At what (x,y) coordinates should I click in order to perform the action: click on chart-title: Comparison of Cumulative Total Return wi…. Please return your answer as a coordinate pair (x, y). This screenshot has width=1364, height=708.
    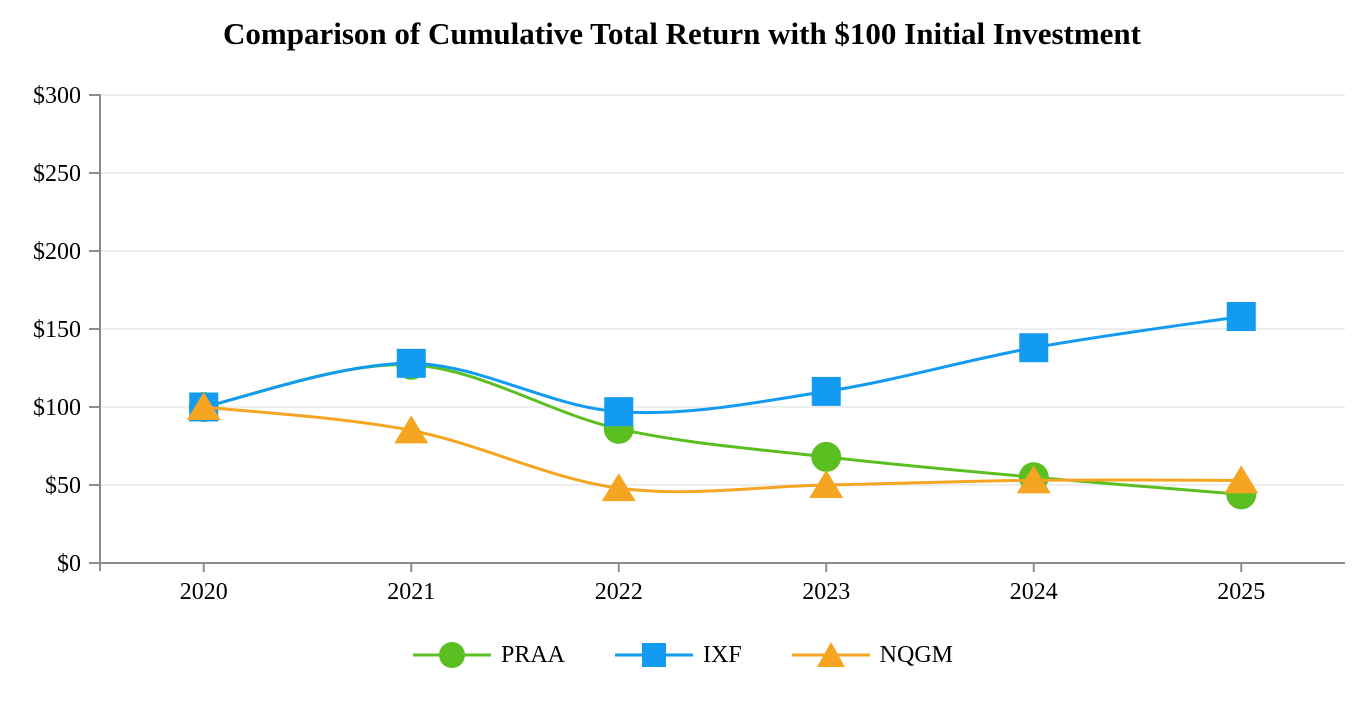
    Looking at the image, I should click on (682, 33).